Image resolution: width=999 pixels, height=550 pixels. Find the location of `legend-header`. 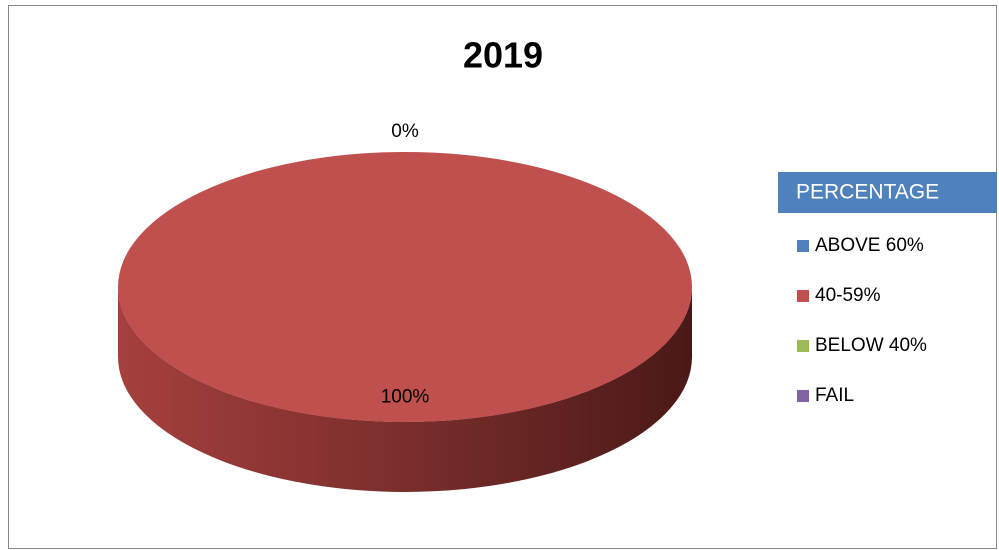

legend-header is located at coordinates (887, 192).